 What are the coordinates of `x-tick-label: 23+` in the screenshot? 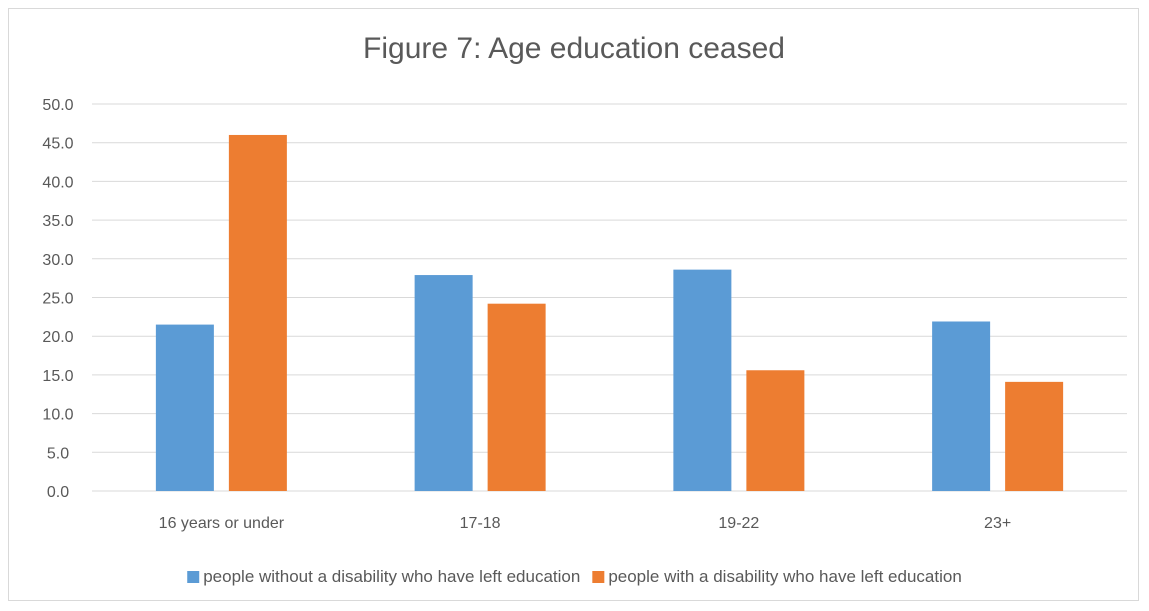 It's located at (997, 523).